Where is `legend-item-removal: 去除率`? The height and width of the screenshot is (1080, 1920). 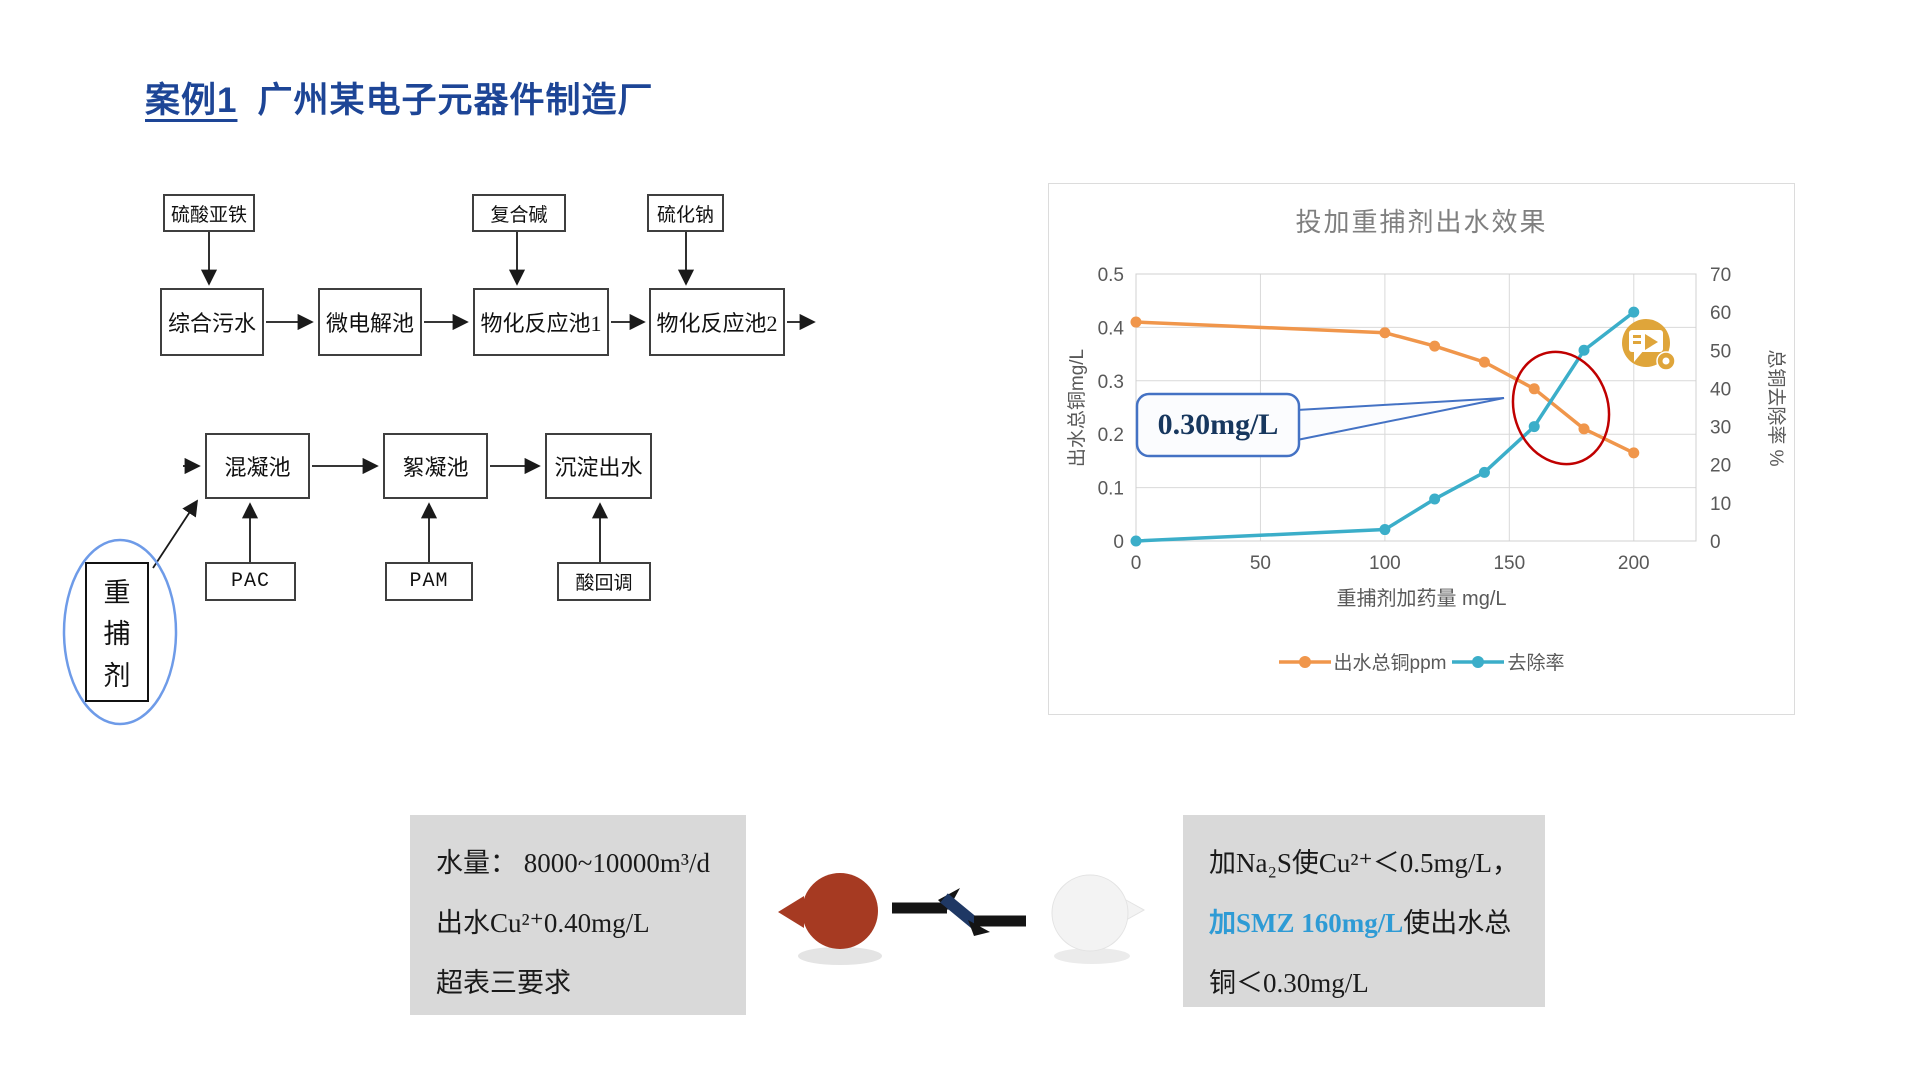 legend-item-removal: 去除率 is located at coordinates (1508, 661).